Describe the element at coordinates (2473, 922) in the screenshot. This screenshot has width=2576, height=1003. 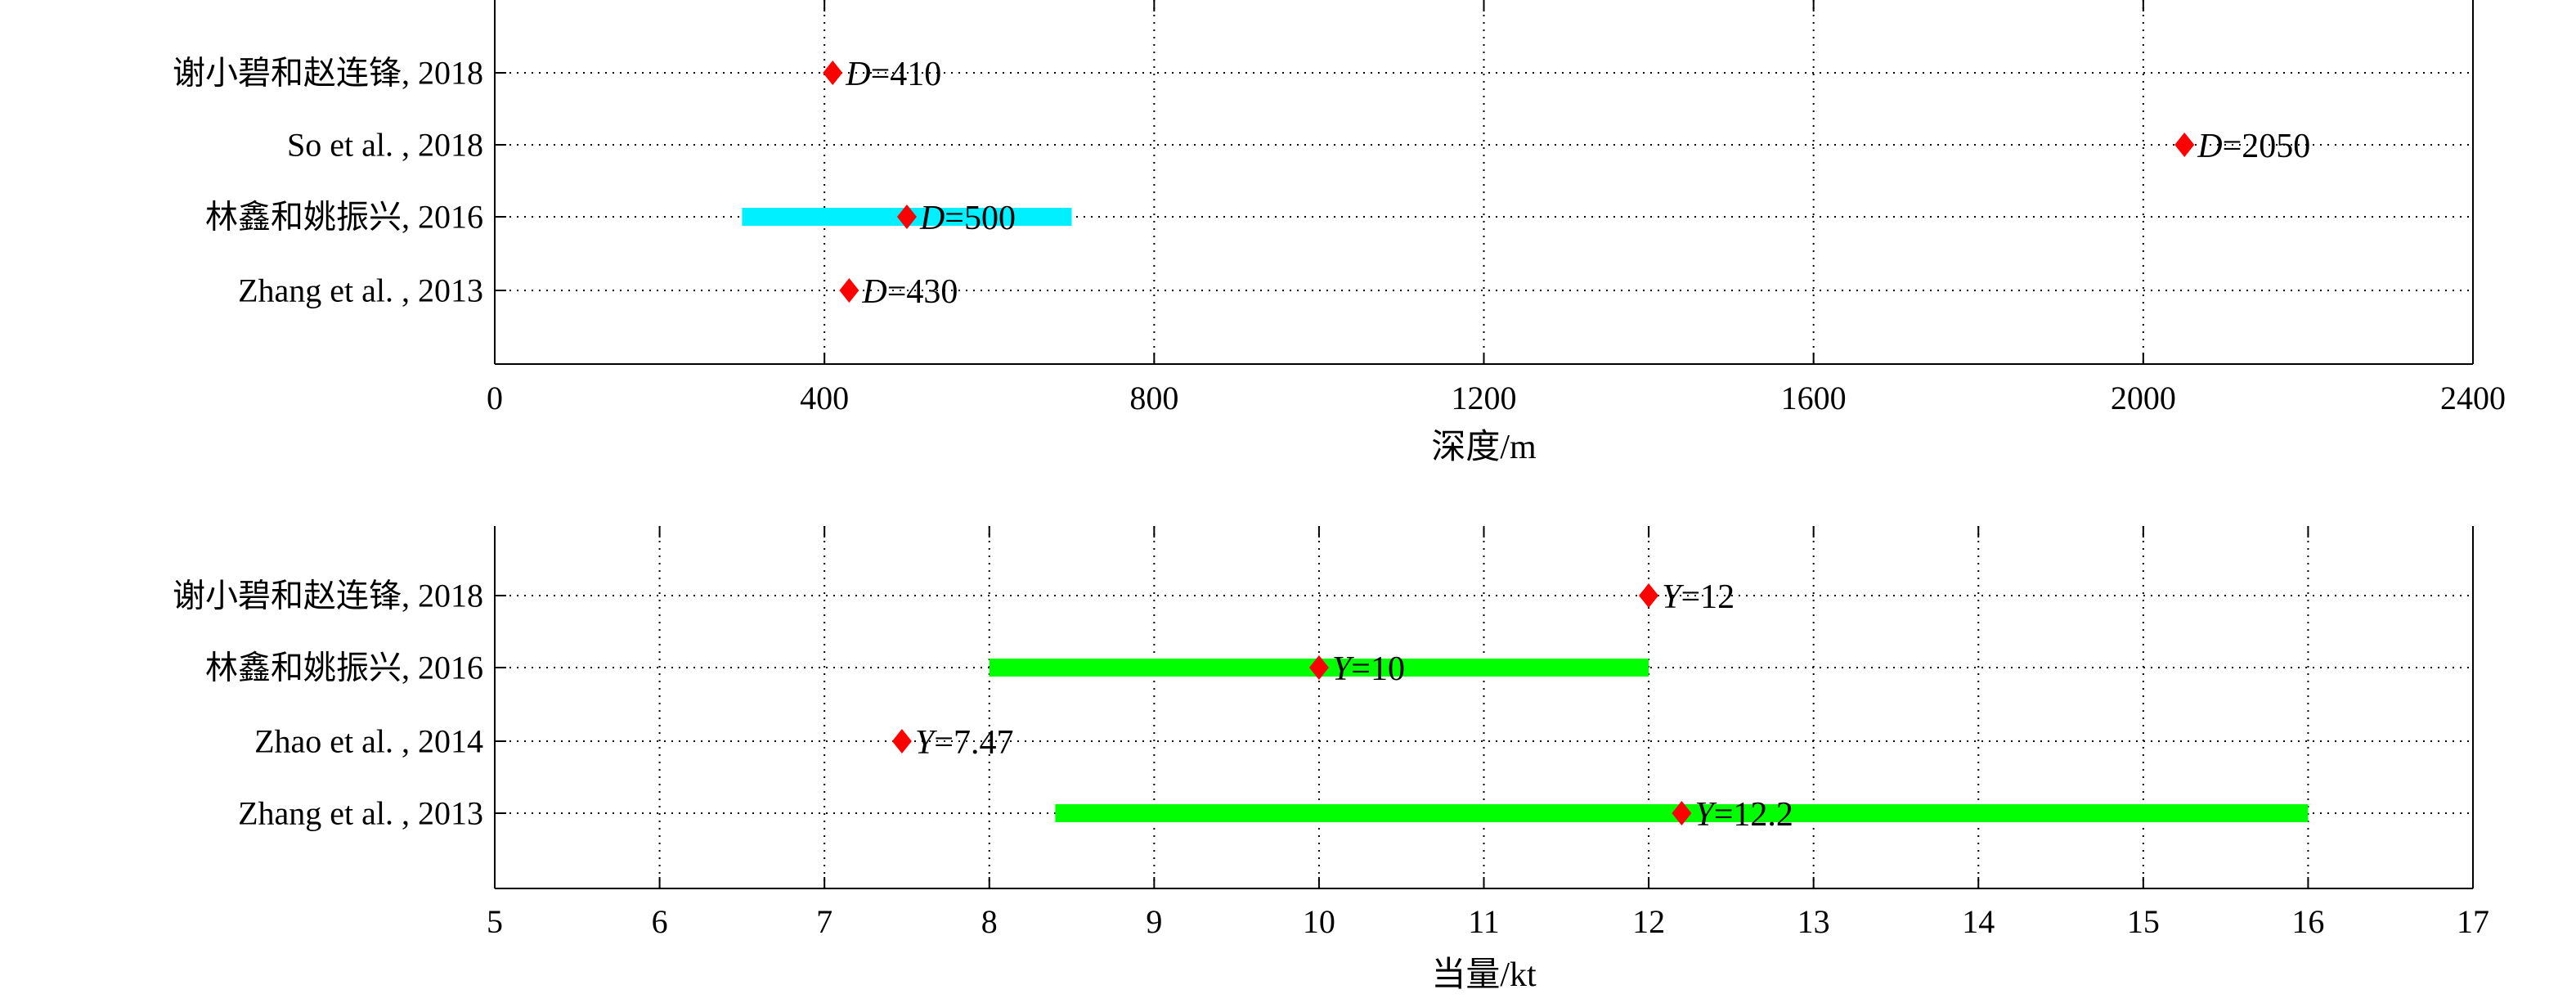
I see `x-tick-label: 17` at that location.